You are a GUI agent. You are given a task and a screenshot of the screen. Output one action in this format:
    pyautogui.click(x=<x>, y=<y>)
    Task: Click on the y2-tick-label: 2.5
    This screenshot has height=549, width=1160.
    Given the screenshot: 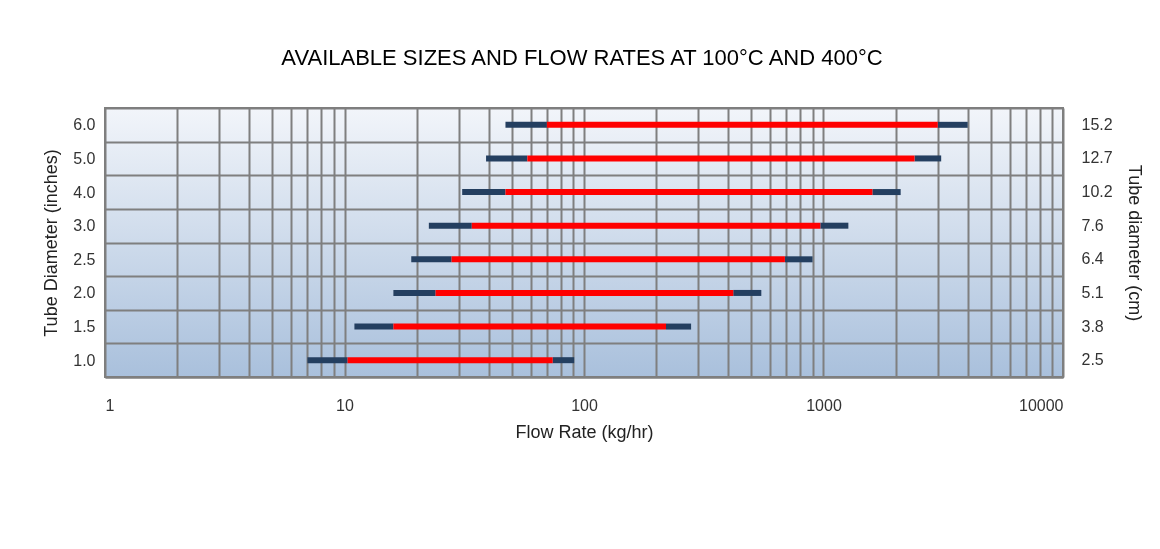 What is the action you would take?
    pyautogui.click(x=1092, y=360)
    